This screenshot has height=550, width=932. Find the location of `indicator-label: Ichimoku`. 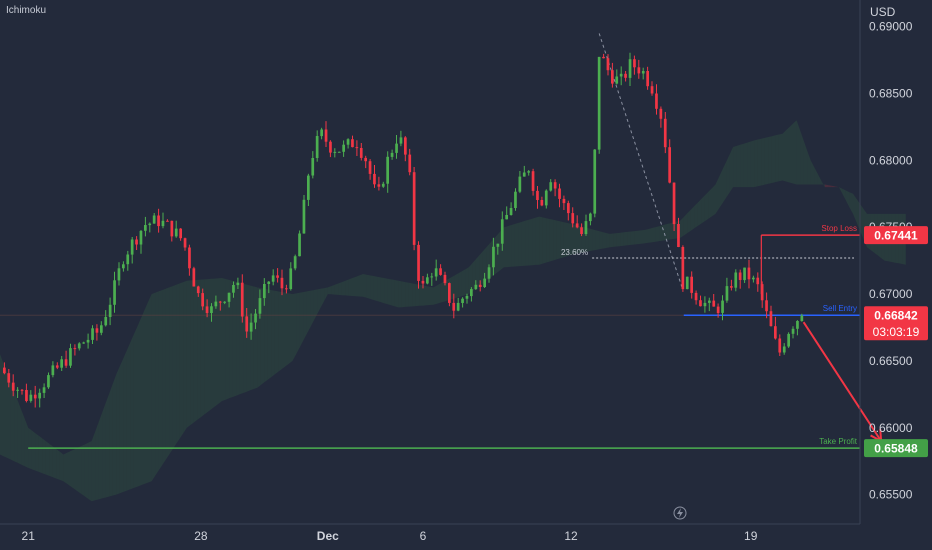

indicator-label: Ichimoku is located at coordinates (26, 10).